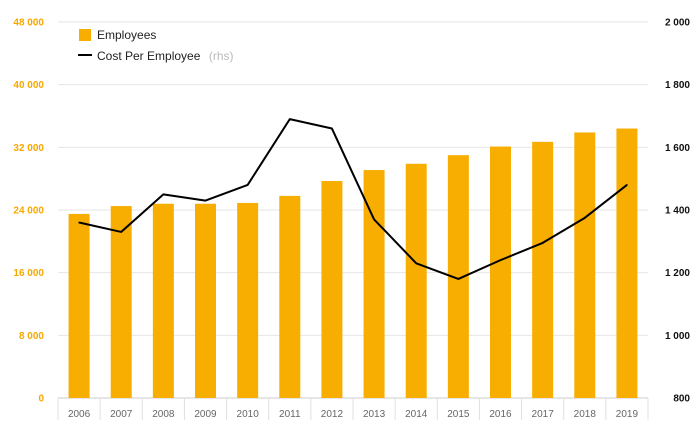 This screenshot has height=433, width=700. Describe the element at coordinates (126, 35) in the screenshot. I see `legend-label-employees: Employees` at that location.